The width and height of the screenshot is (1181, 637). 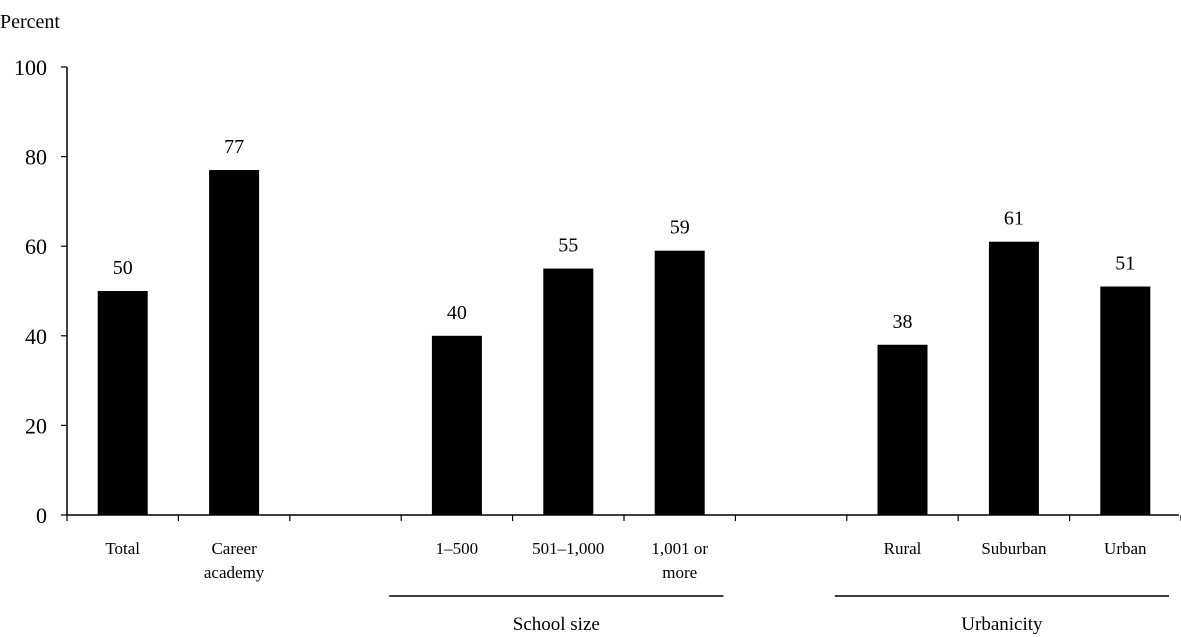 I want to click on category-label: Suburban, so click(x=1014, y=548).